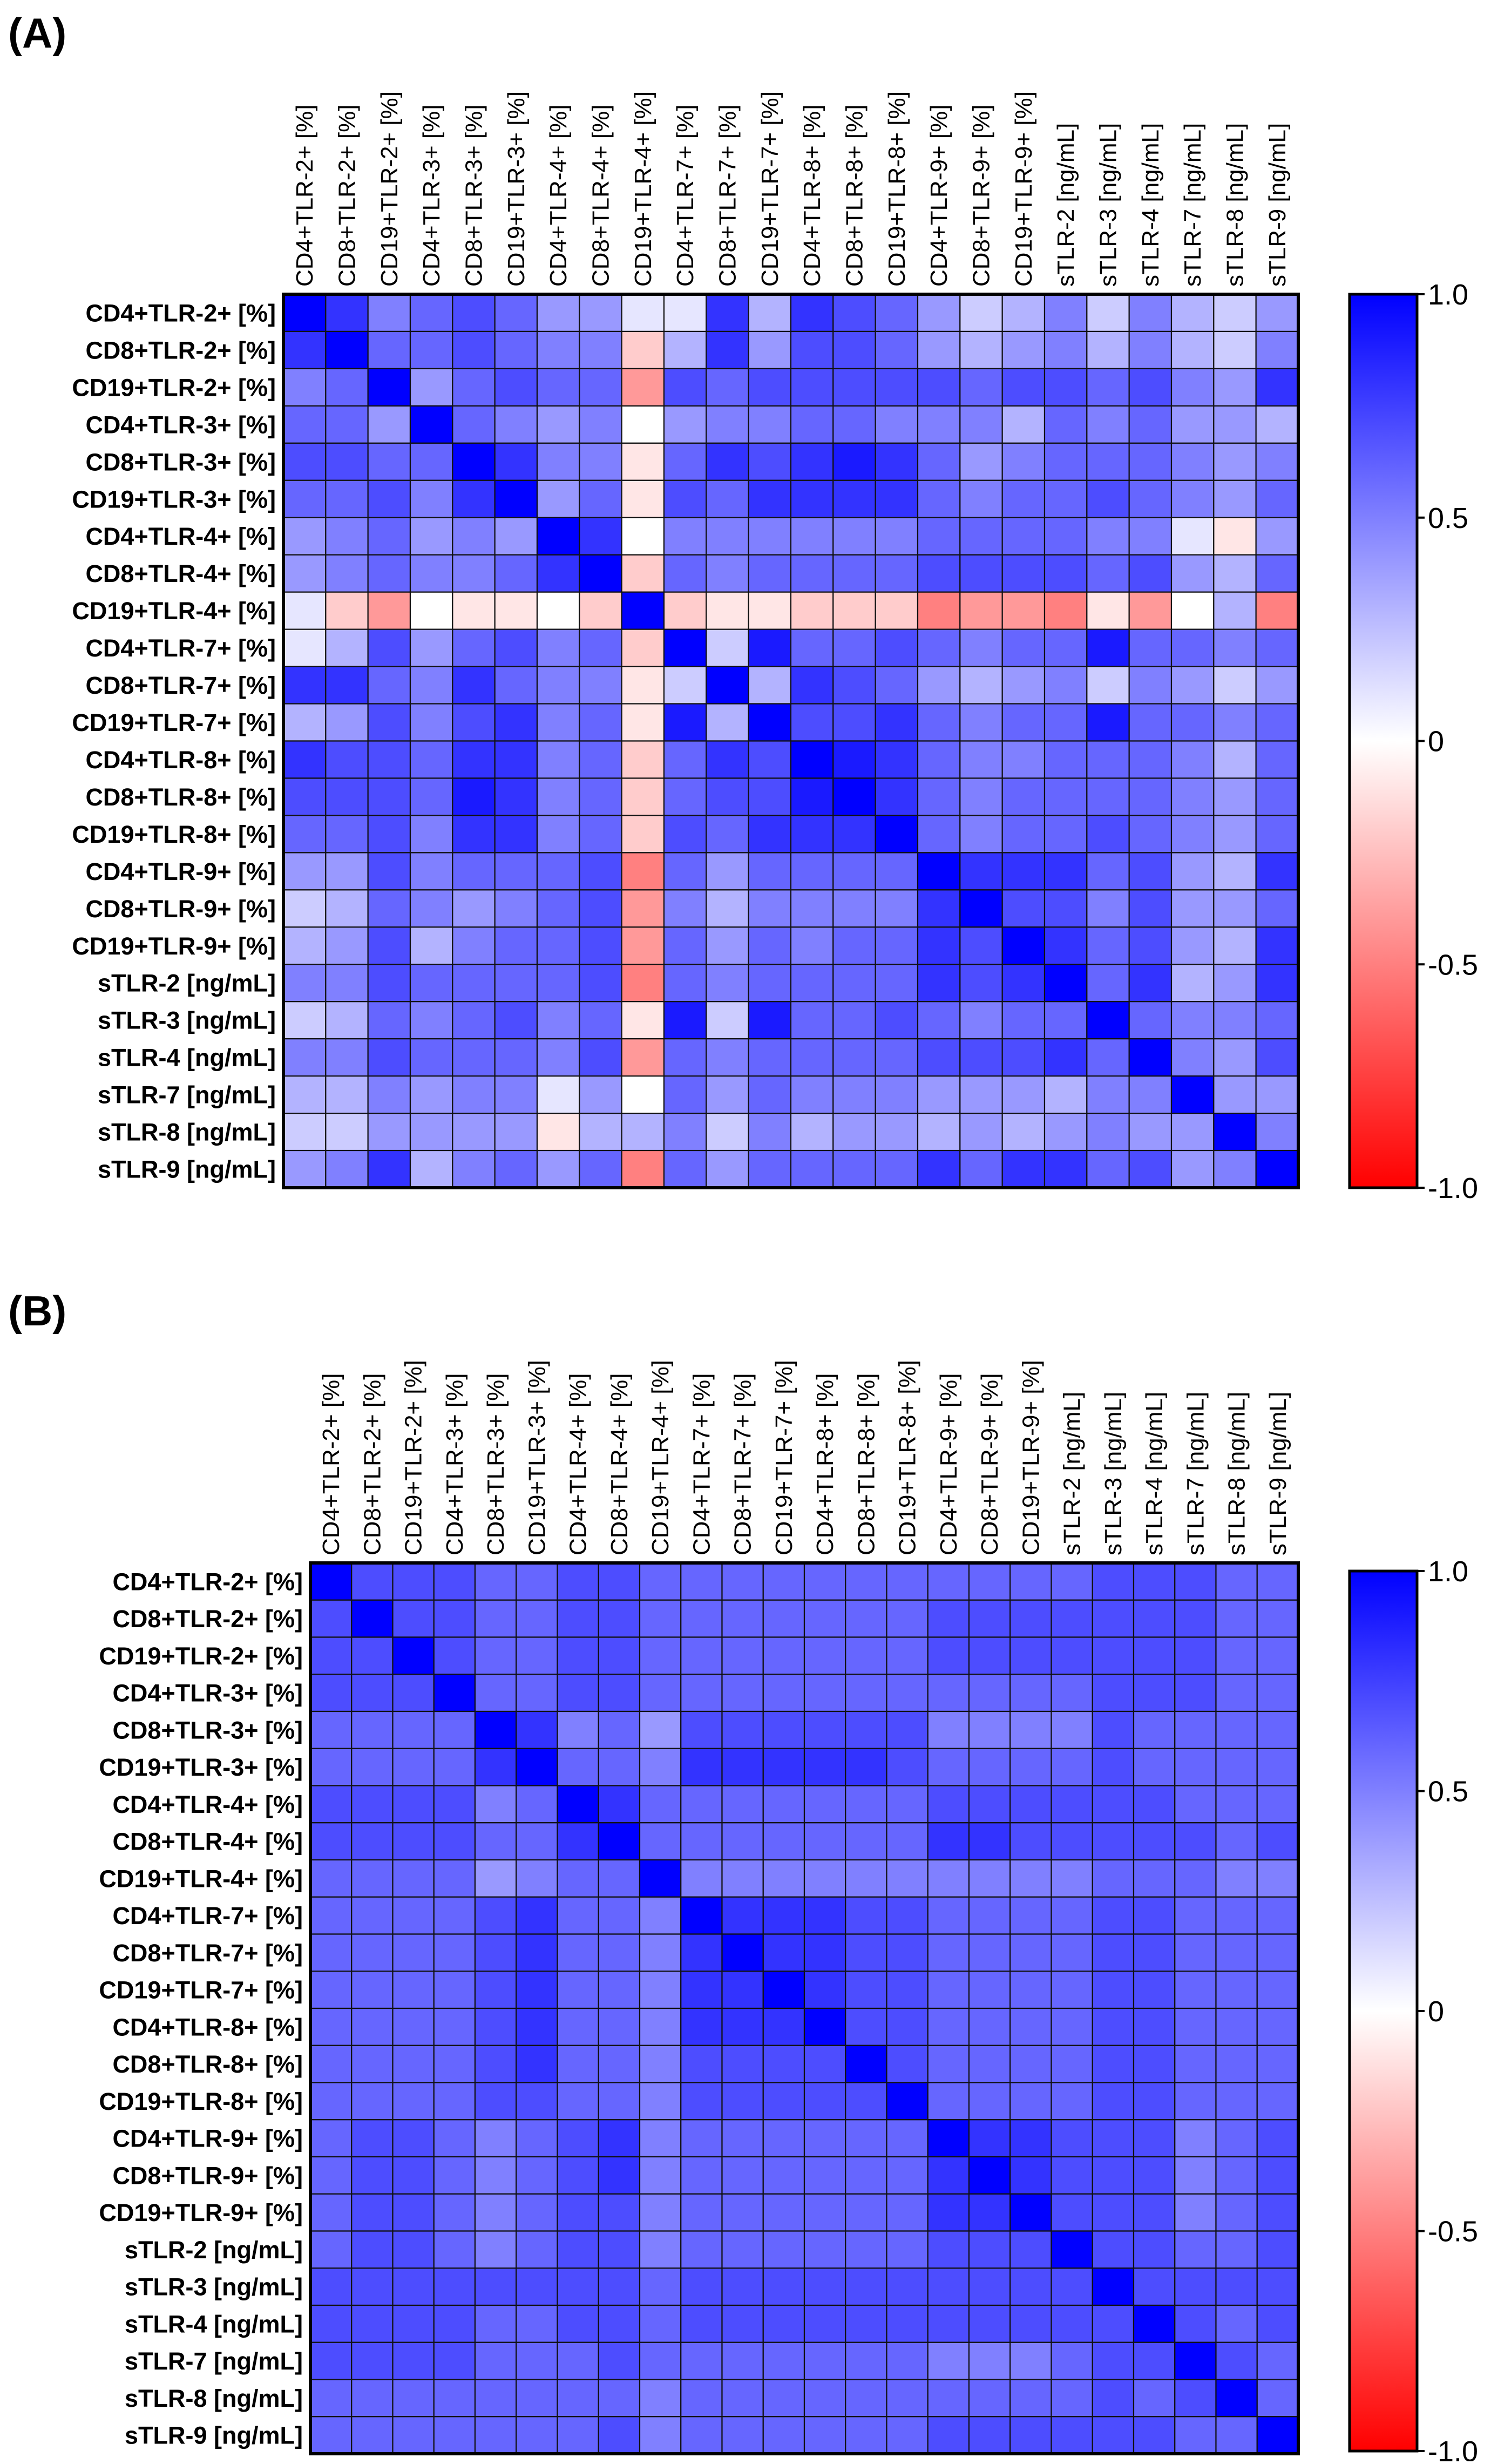 The height and width of the screenshot is (2464, 1491). Describe the element at coordinates (187, 1095) in the screenshot. I see `row-label: sTLR-7 [ng/mL]` at that location.